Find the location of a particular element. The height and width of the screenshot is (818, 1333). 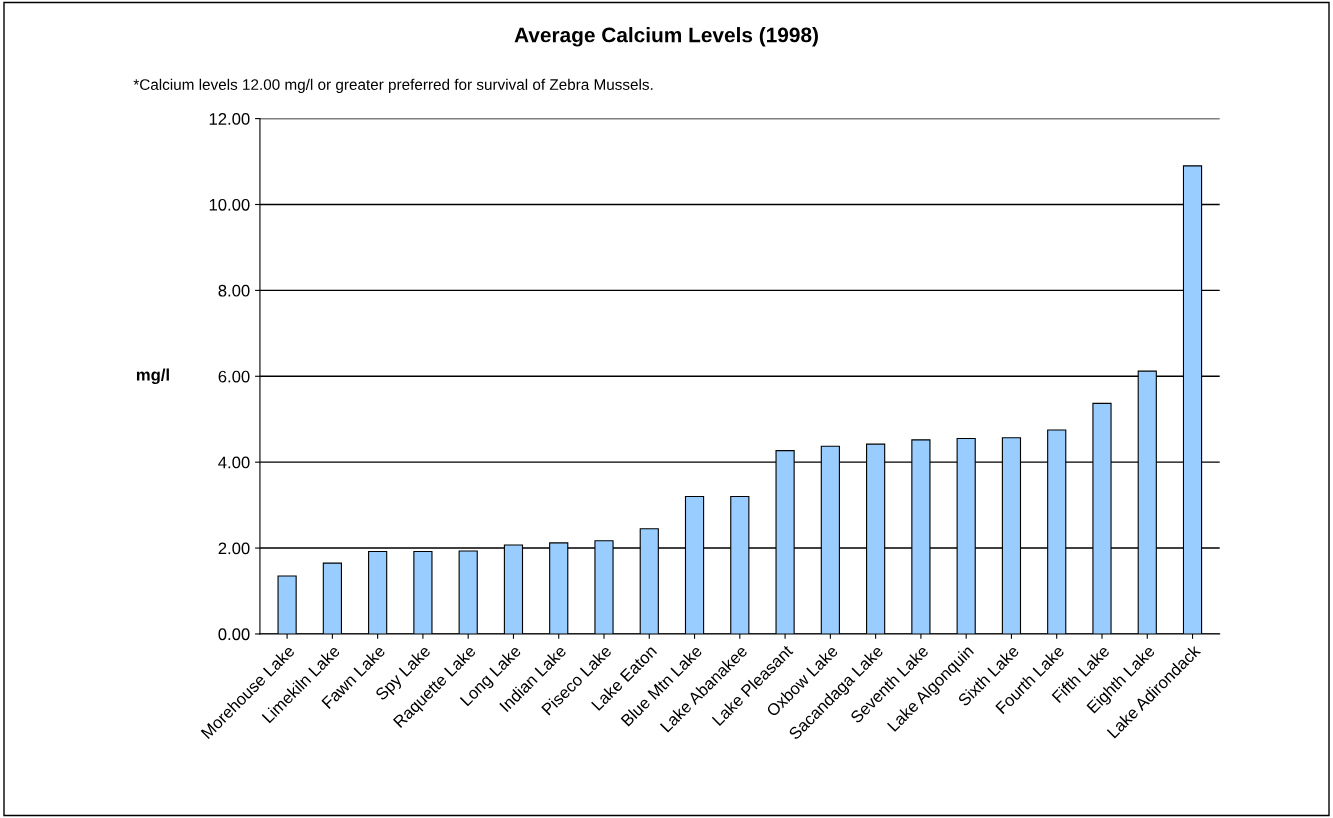

y-tick-label: 8.00 is located at coordinates (234, 290).